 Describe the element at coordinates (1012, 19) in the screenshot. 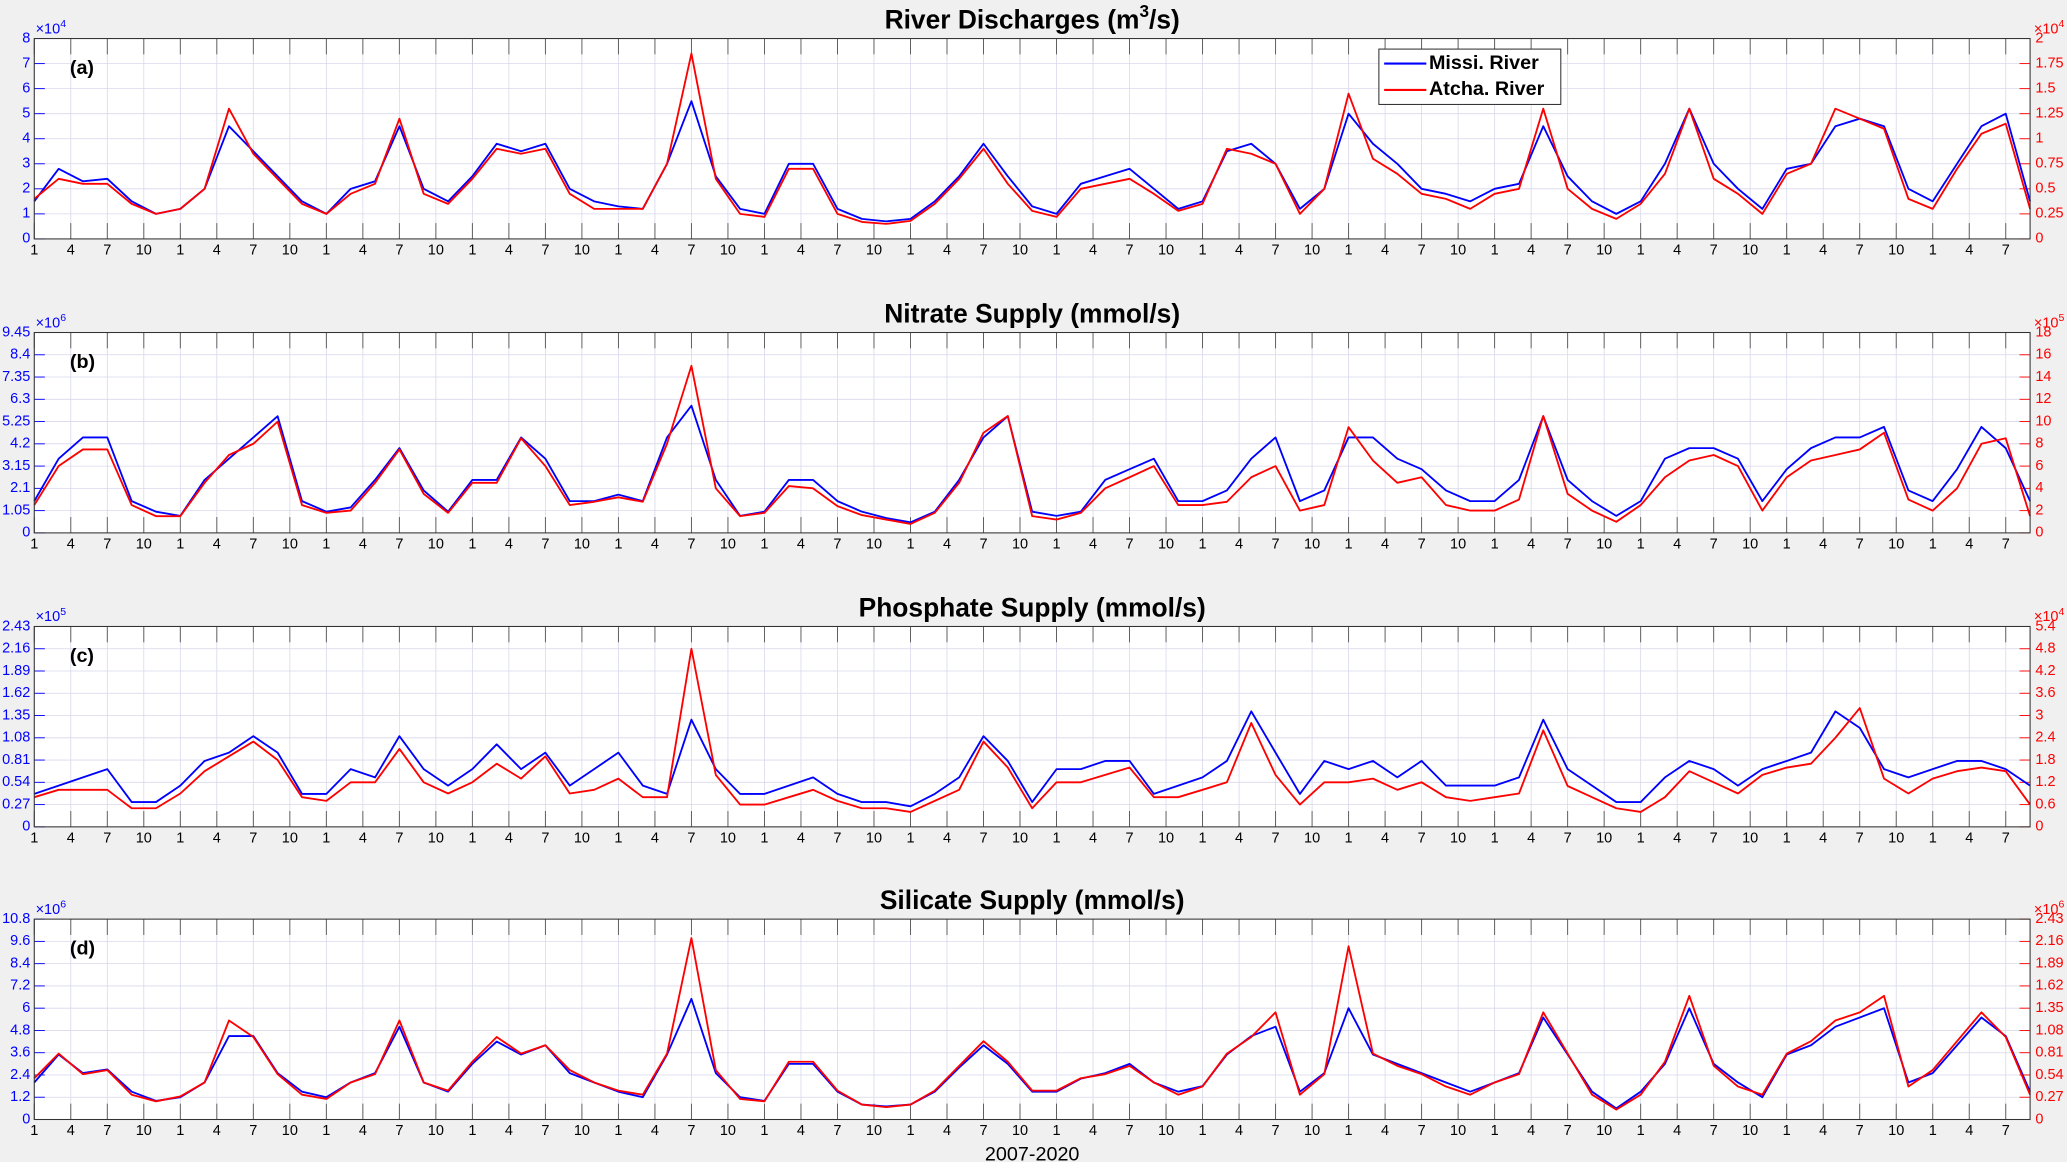

I see `text-part: River Discharges (m` at that location.